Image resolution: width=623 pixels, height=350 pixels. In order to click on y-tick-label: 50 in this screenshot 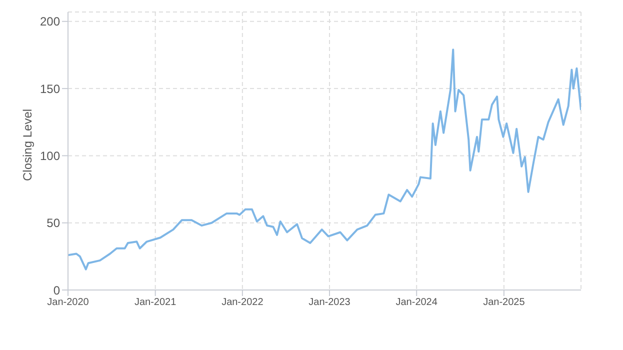, I will do `click(53, 223)`.